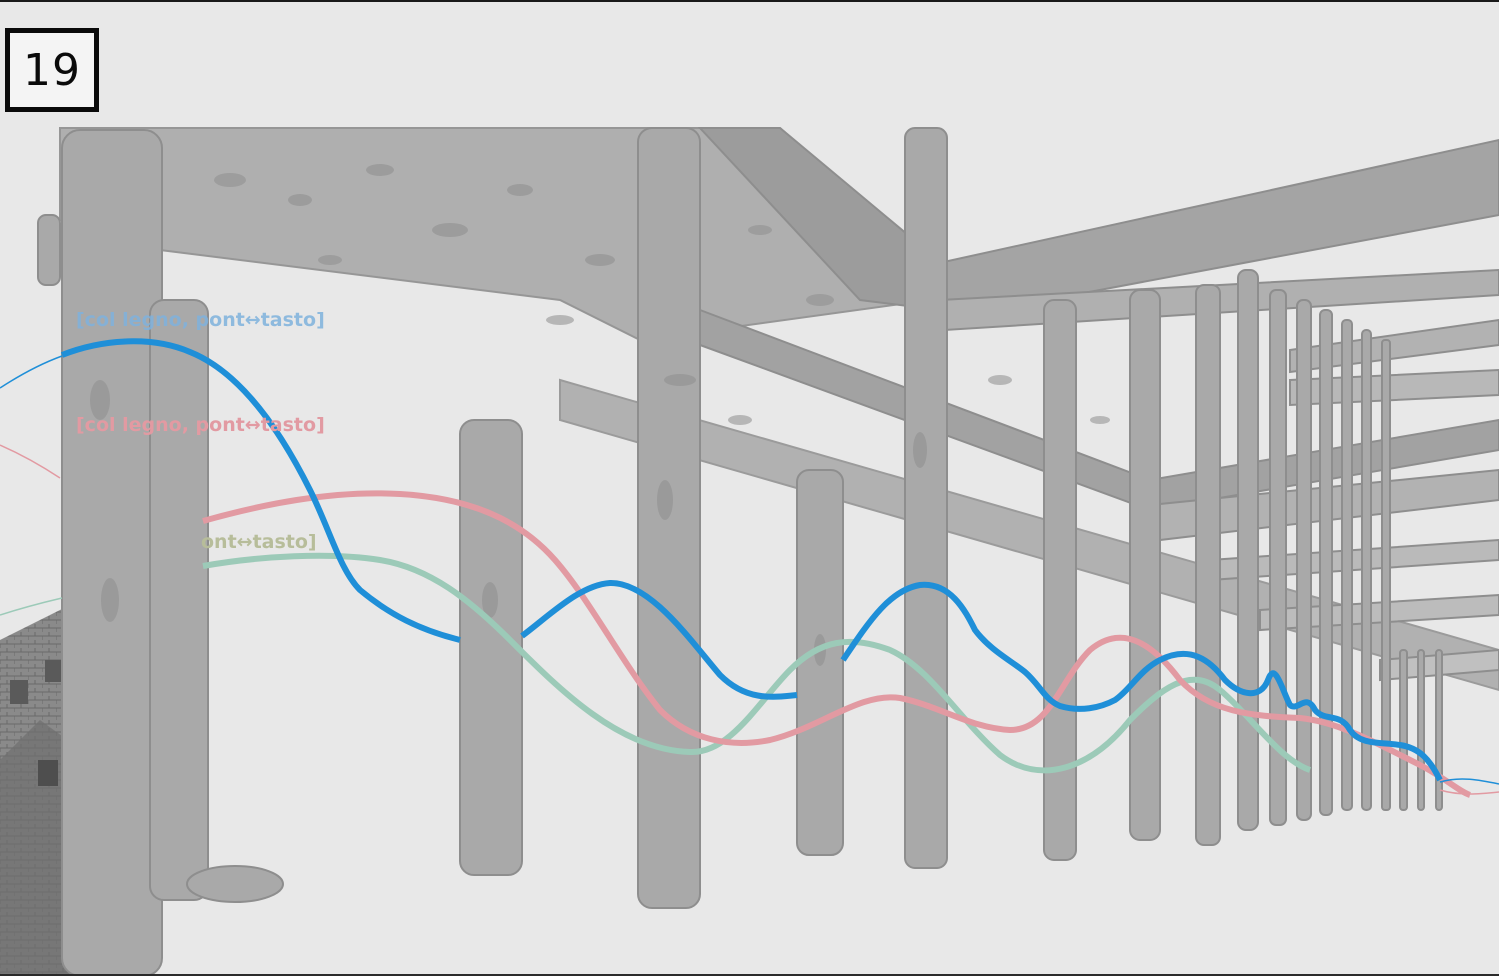  I want to click on page-number-badge: 19, so click(52, 70).